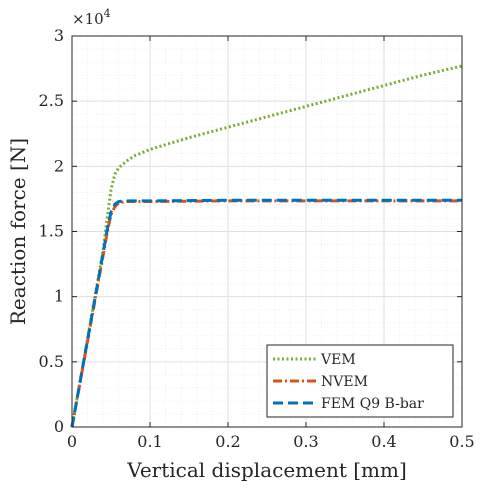 This screenshot has width=498, height=489. I want to click on x-tick-label: 0.4, so click(383, 441).